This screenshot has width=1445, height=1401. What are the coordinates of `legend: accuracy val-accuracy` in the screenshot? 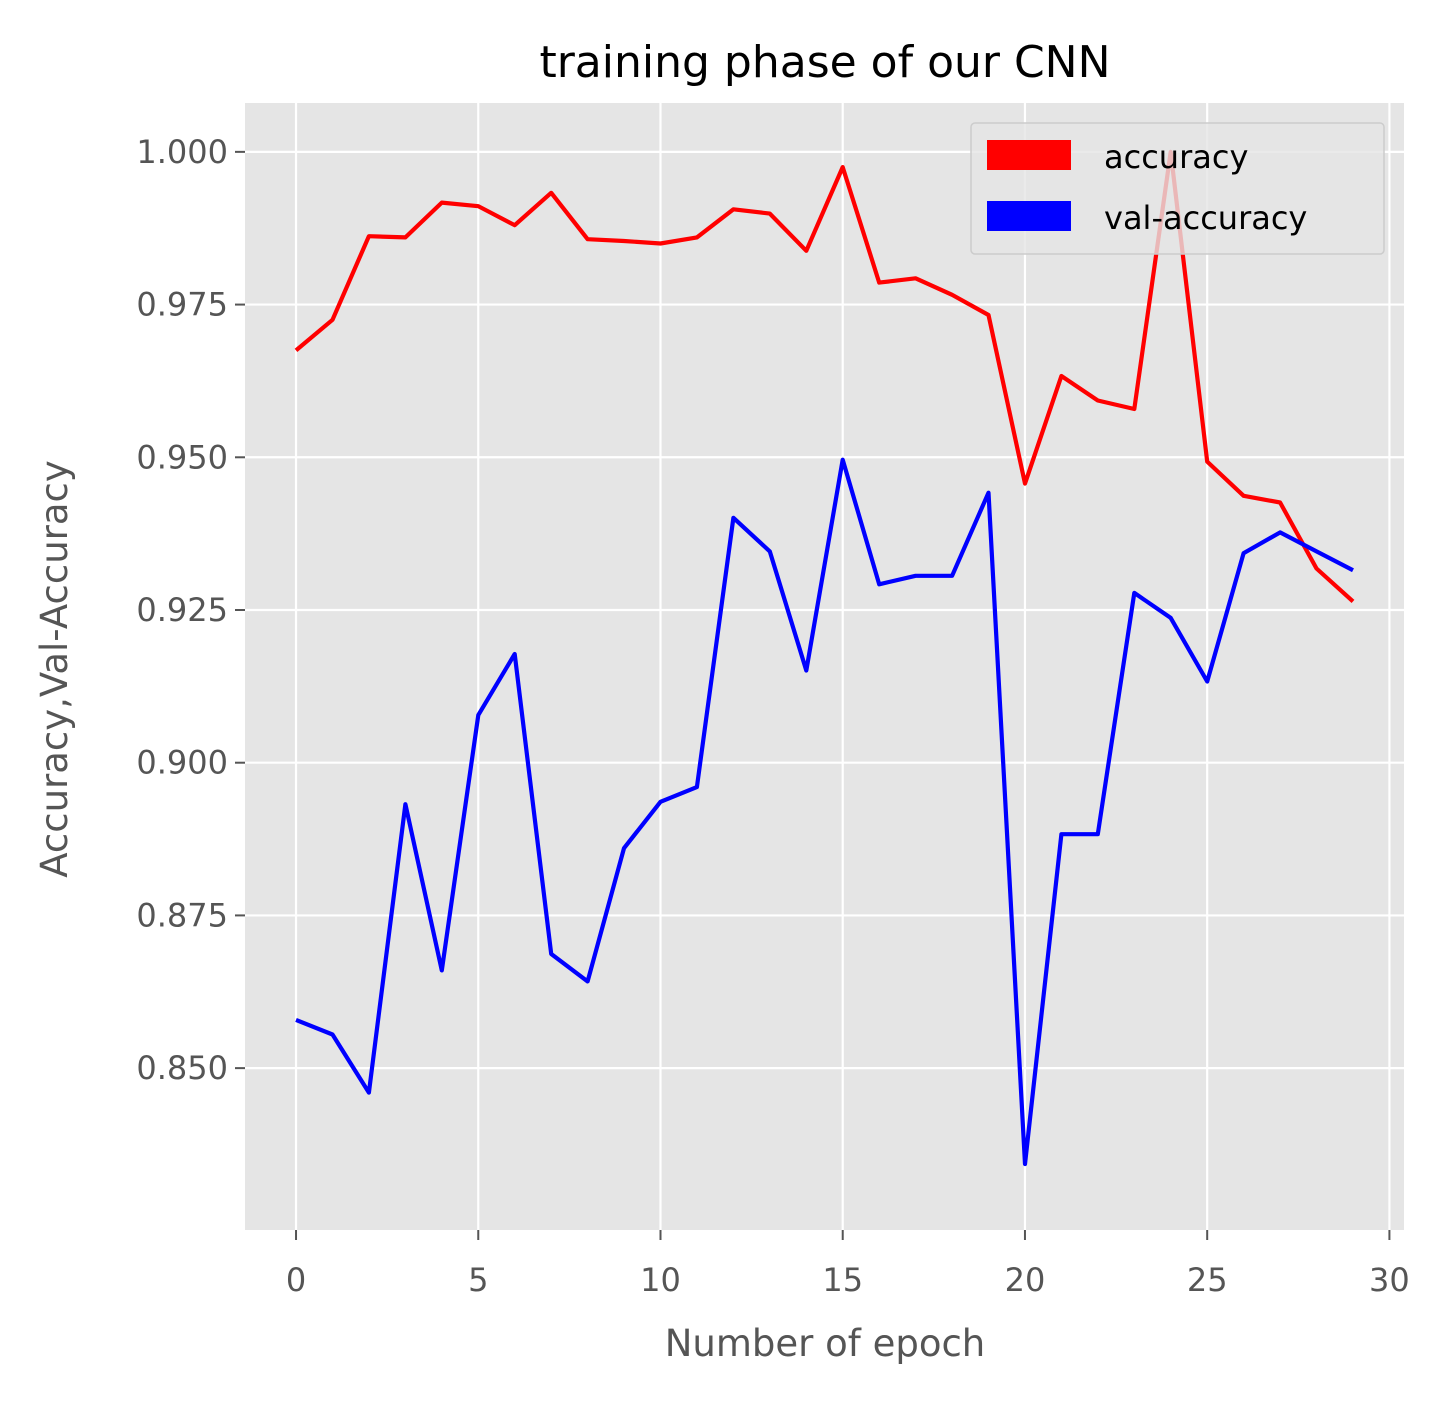 It's located at (1177, 188).